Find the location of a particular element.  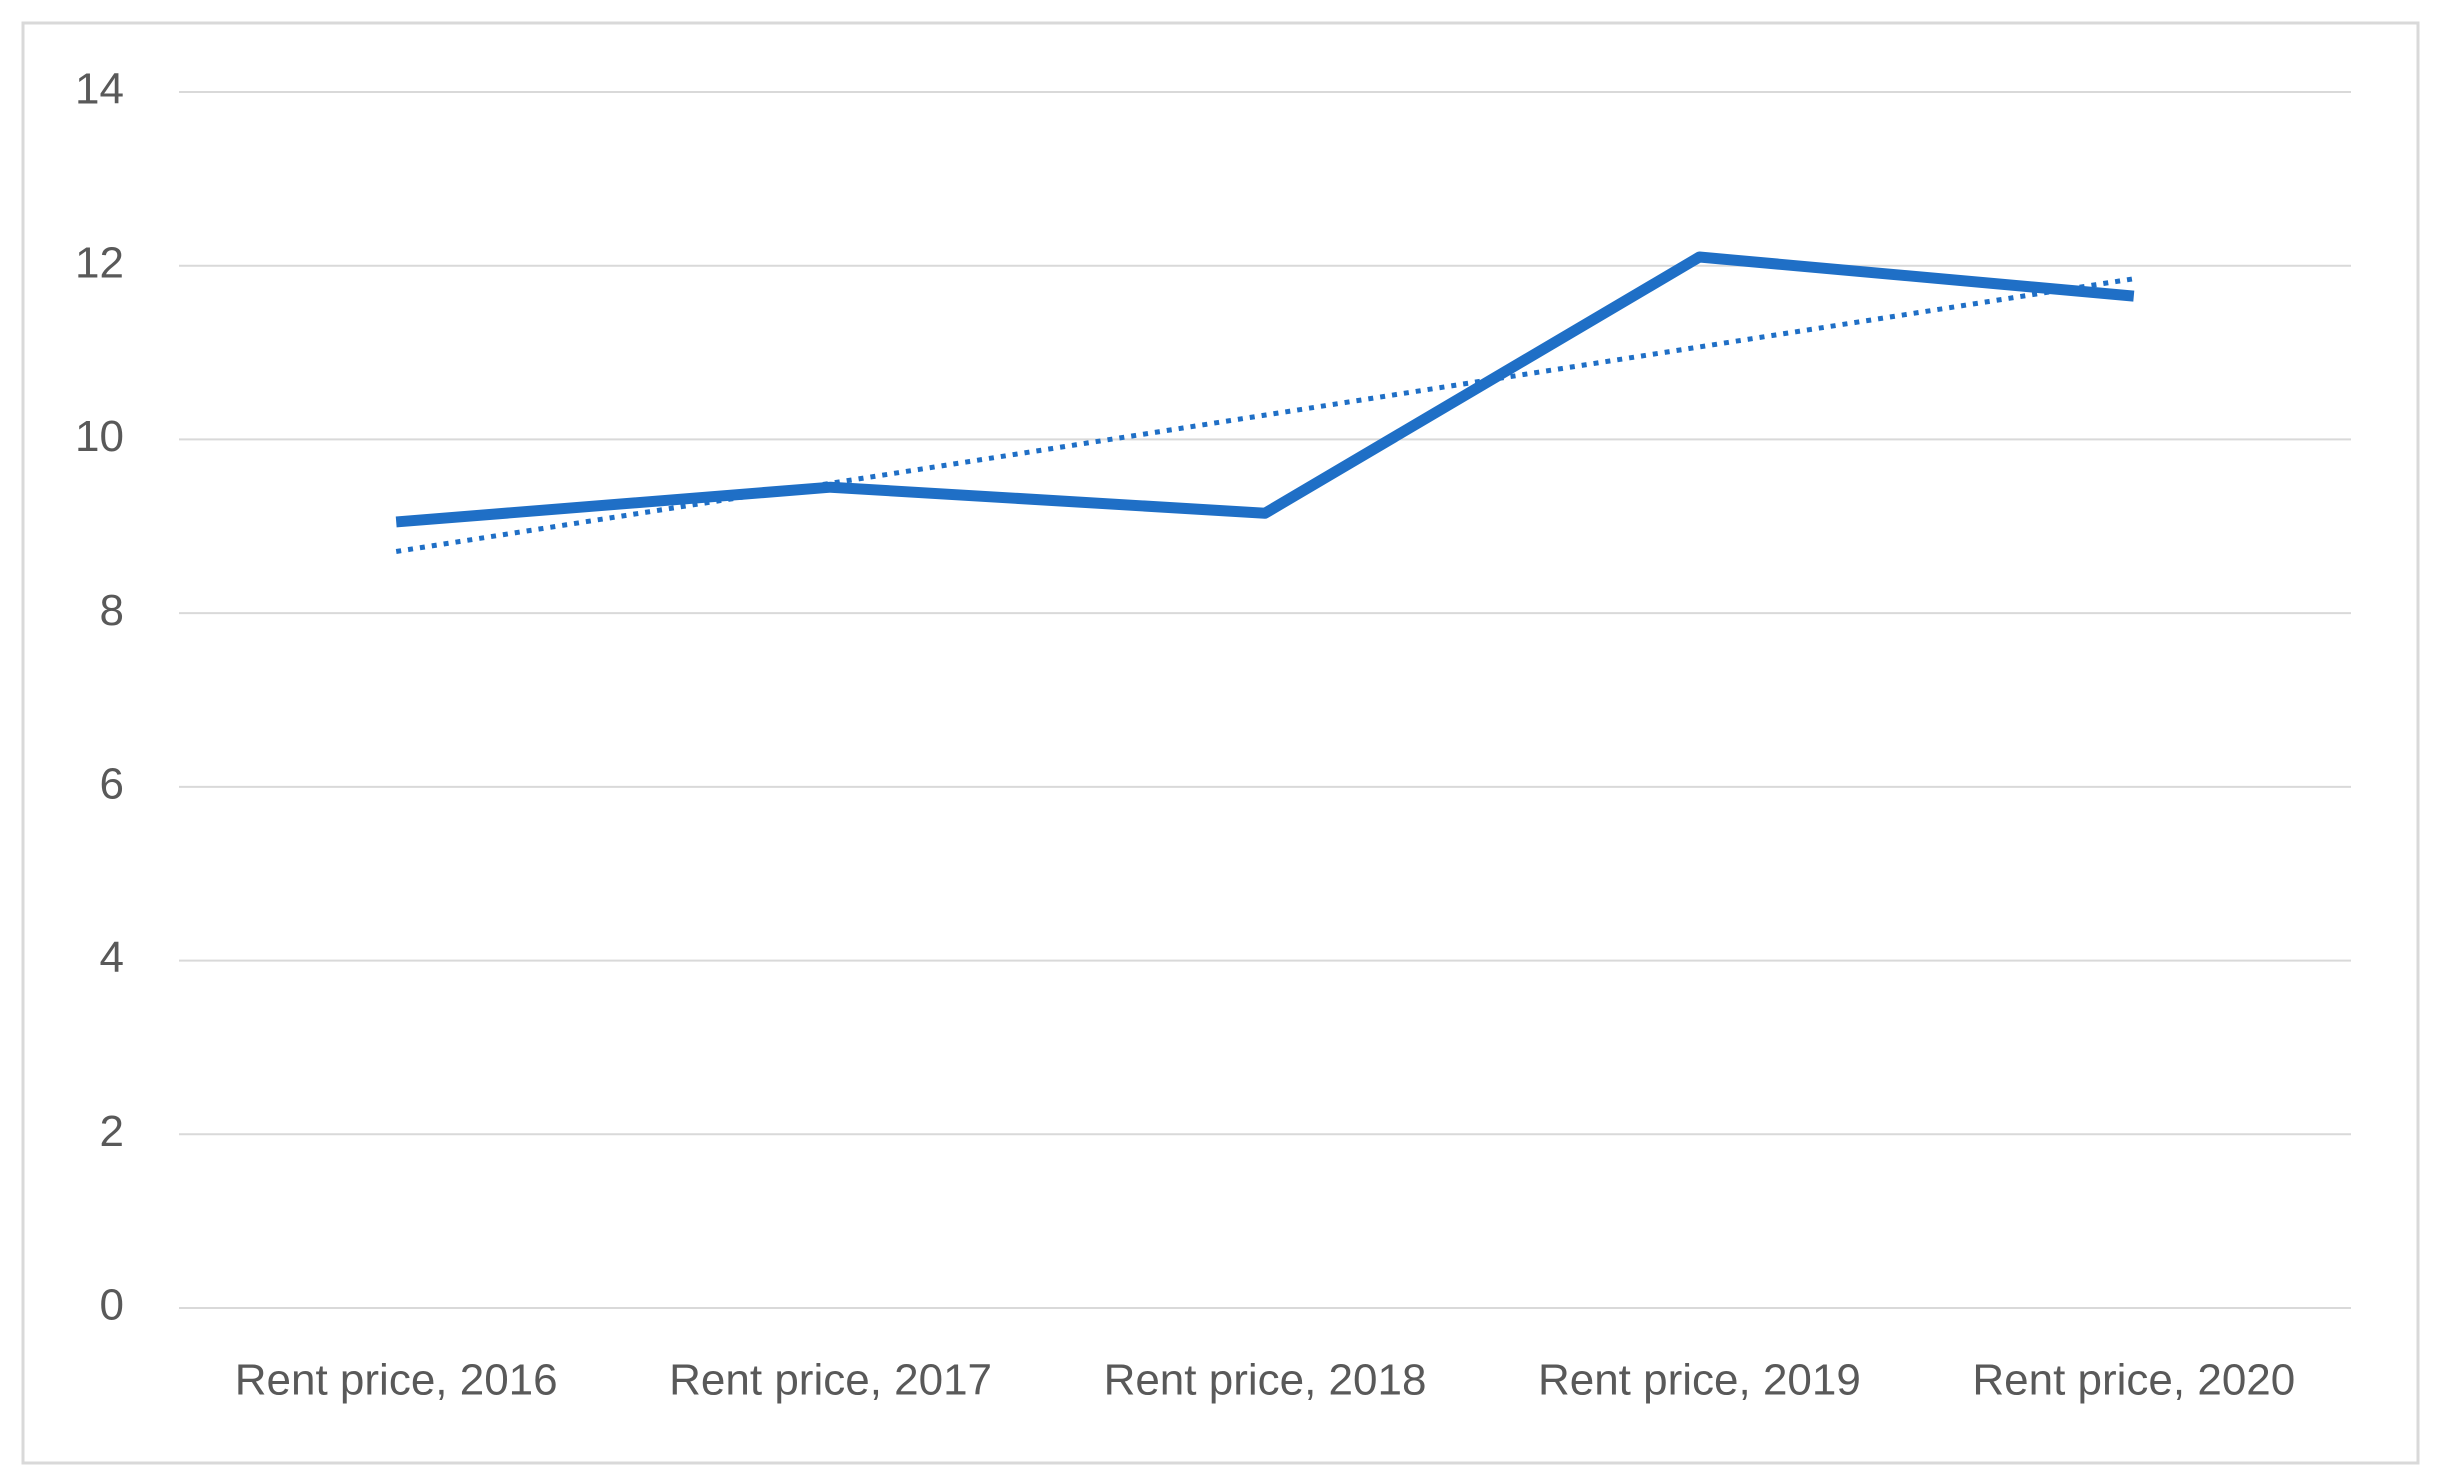

trend-line is located at coordinates (1265, 415).